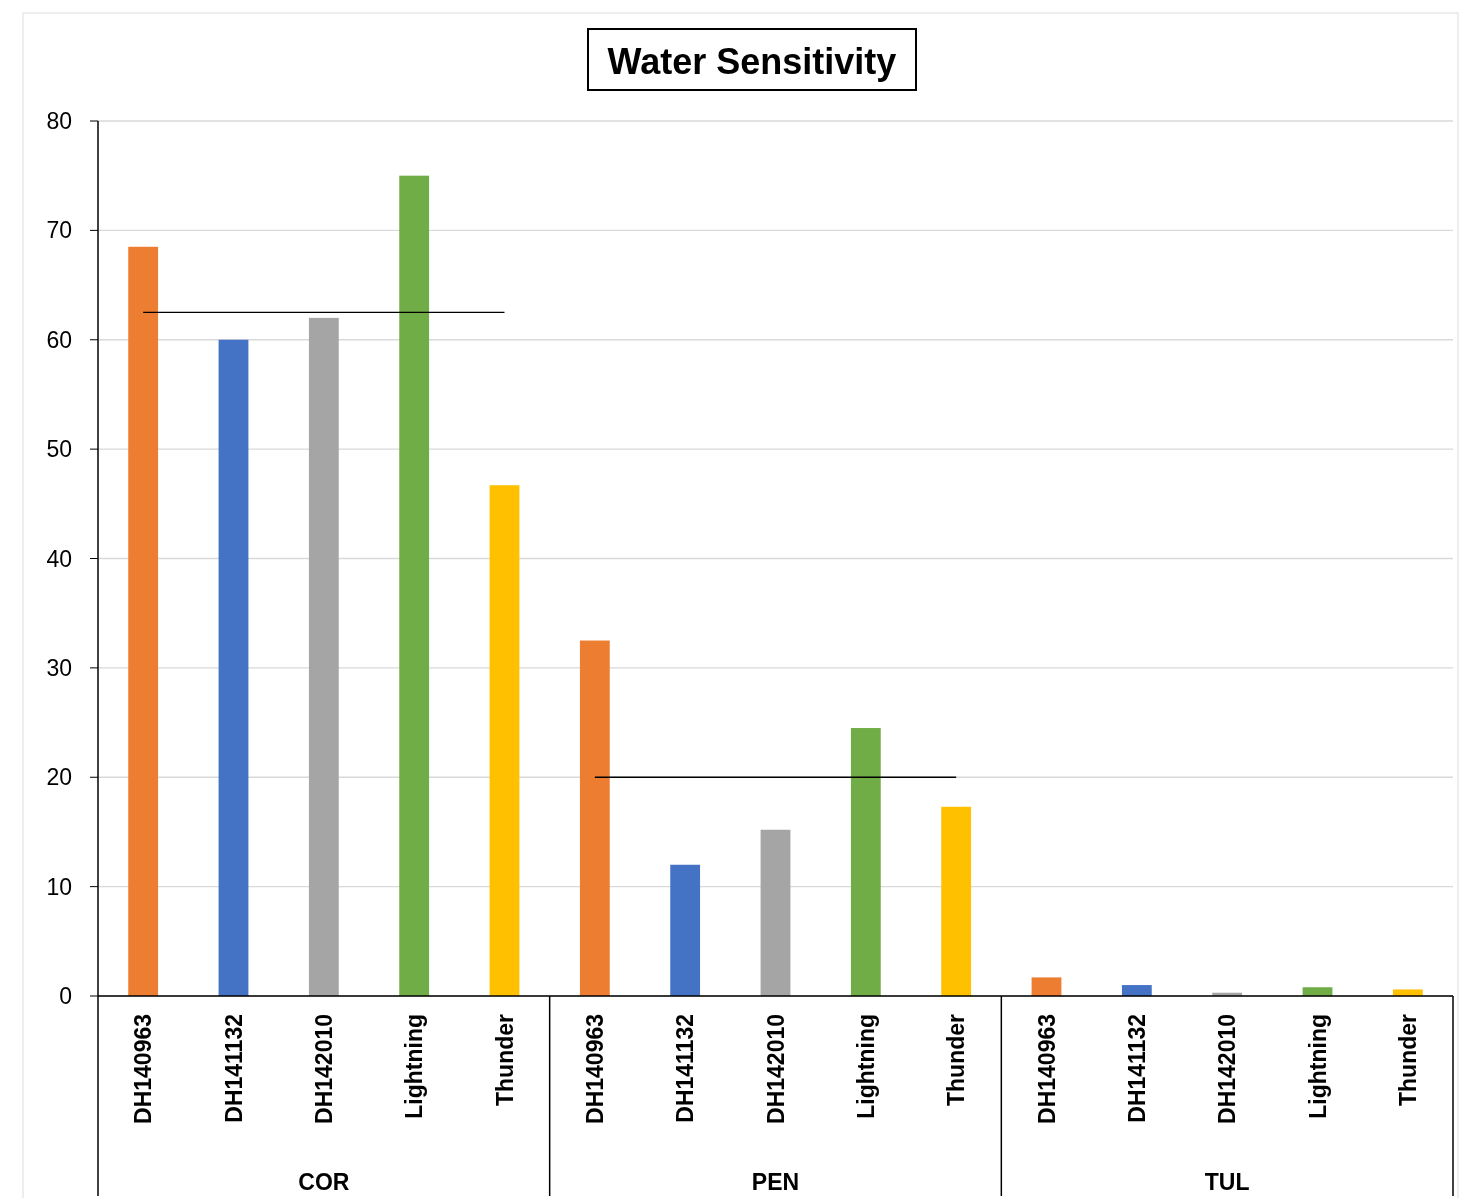  What do you see at coordinates (59, 339) in the screenshot?
I see `y-tick-label: 60` at bounding box center [59, 339].